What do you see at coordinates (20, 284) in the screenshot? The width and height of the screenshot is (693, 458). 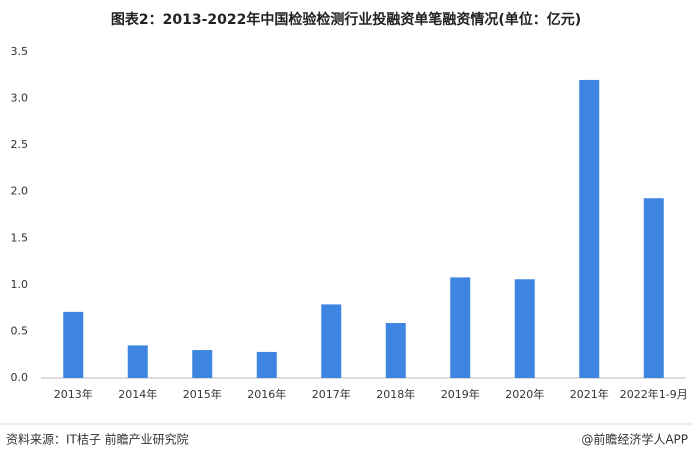 I see `y-tick-label: 1.0` at bounding box center [20, 284].